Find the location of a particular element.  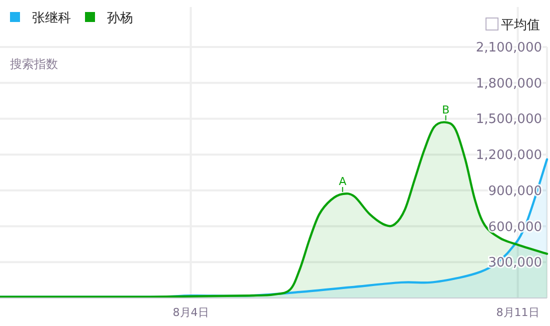

y-tick-label: 2,100,000 is located at coordinates (509, 48).